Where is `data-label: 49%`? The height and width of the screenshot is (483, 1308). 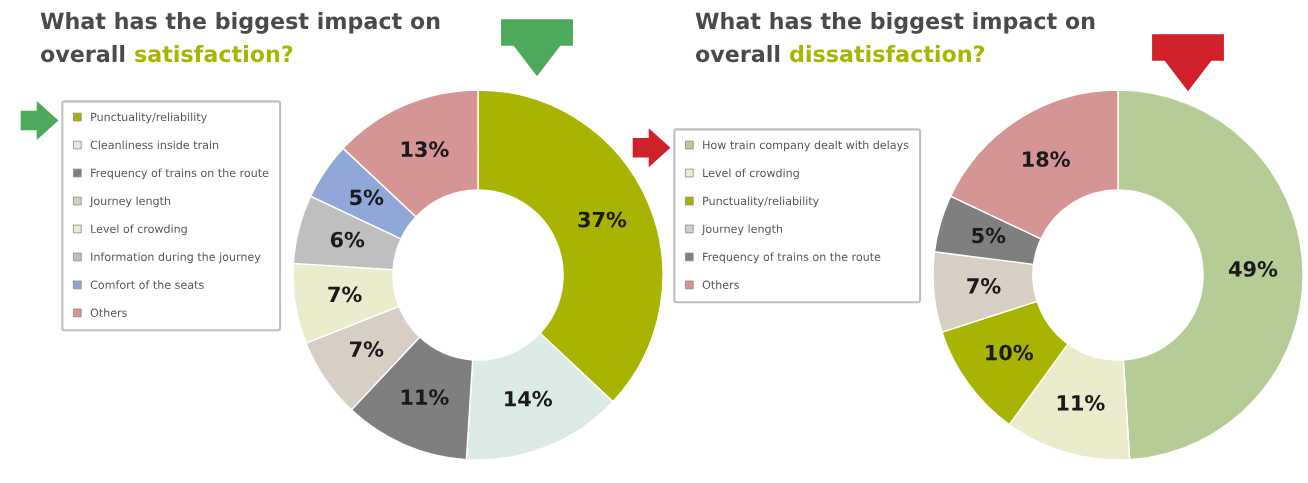 data-label: 49% is located at coordinates (1253, 269).